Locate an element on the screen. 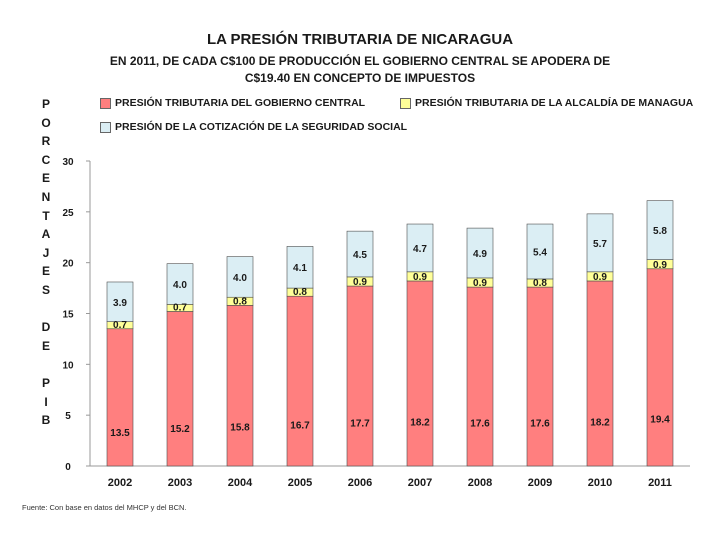 This screenshot has width=720, height=540. data-label-alcaldia-2009: 0.8 is located at coordinates (540, 283).